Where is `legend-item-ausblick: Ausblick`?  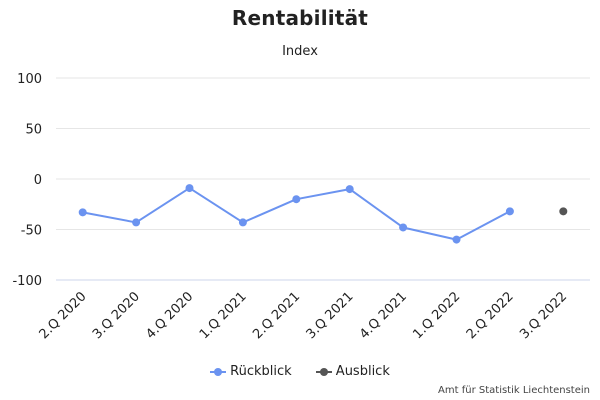 legend-item-ausblick: Ausblick is located at coordinates (352, 371).